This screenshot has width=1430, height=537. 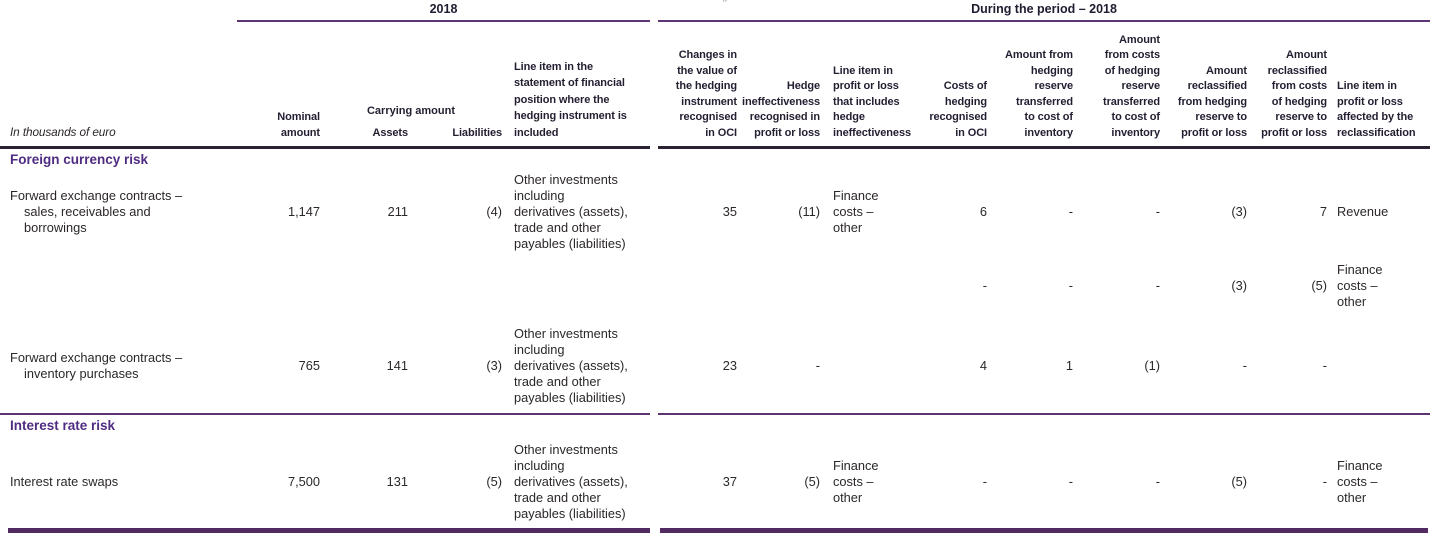 I want to click on cell-reclassified-hedging: (5), so click(x=1239, y=481).